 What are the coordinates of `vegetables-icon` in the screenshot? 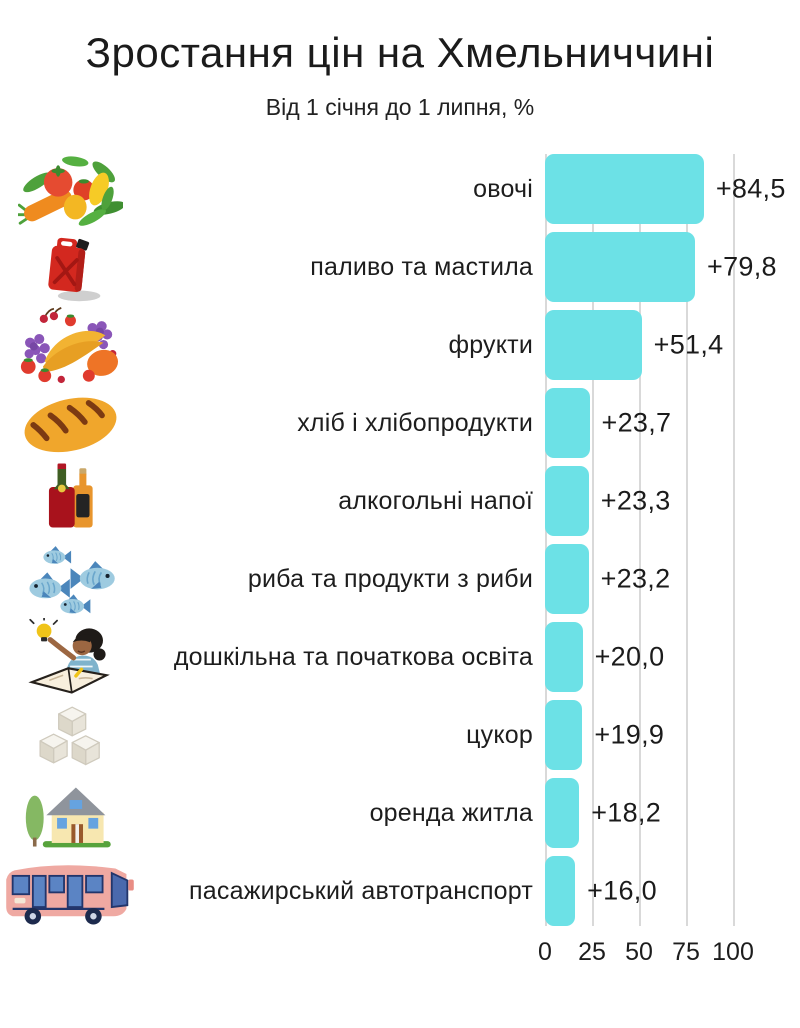 It's located at (70, 191).